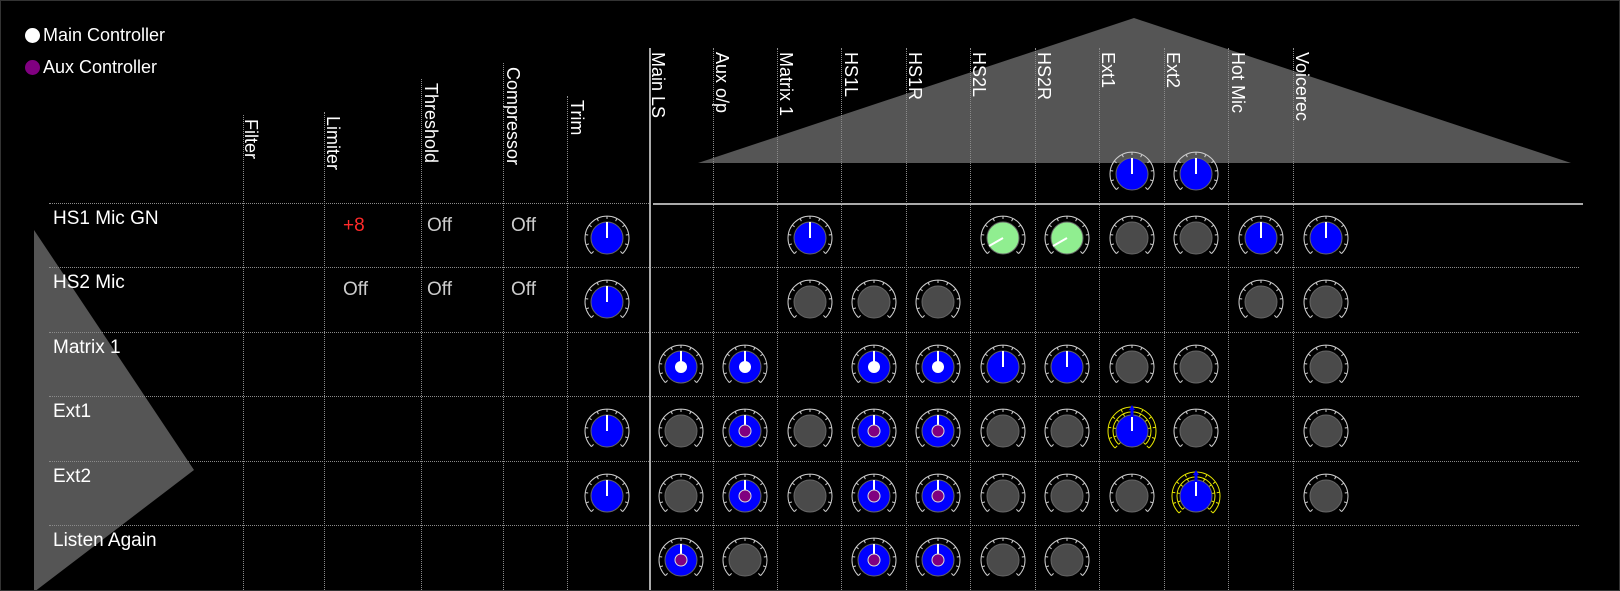  What do you see at coordinates (106, 218) in the screenshot?
I see `row-label: HS1 Mic GN` at bounding box center [106, 218].